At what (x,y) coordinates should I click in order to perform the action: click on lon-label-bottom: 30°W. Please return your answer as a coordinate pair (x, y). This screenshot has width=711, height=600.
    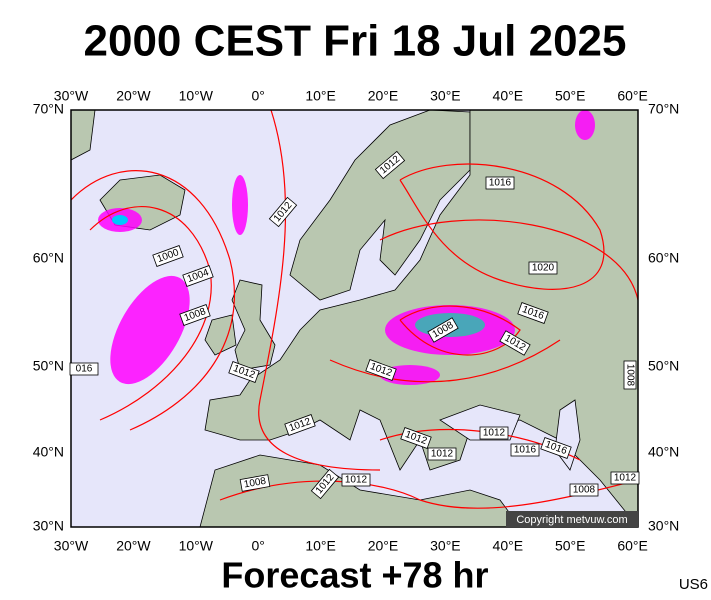
    Looking at the image, I should click on (71, 546).